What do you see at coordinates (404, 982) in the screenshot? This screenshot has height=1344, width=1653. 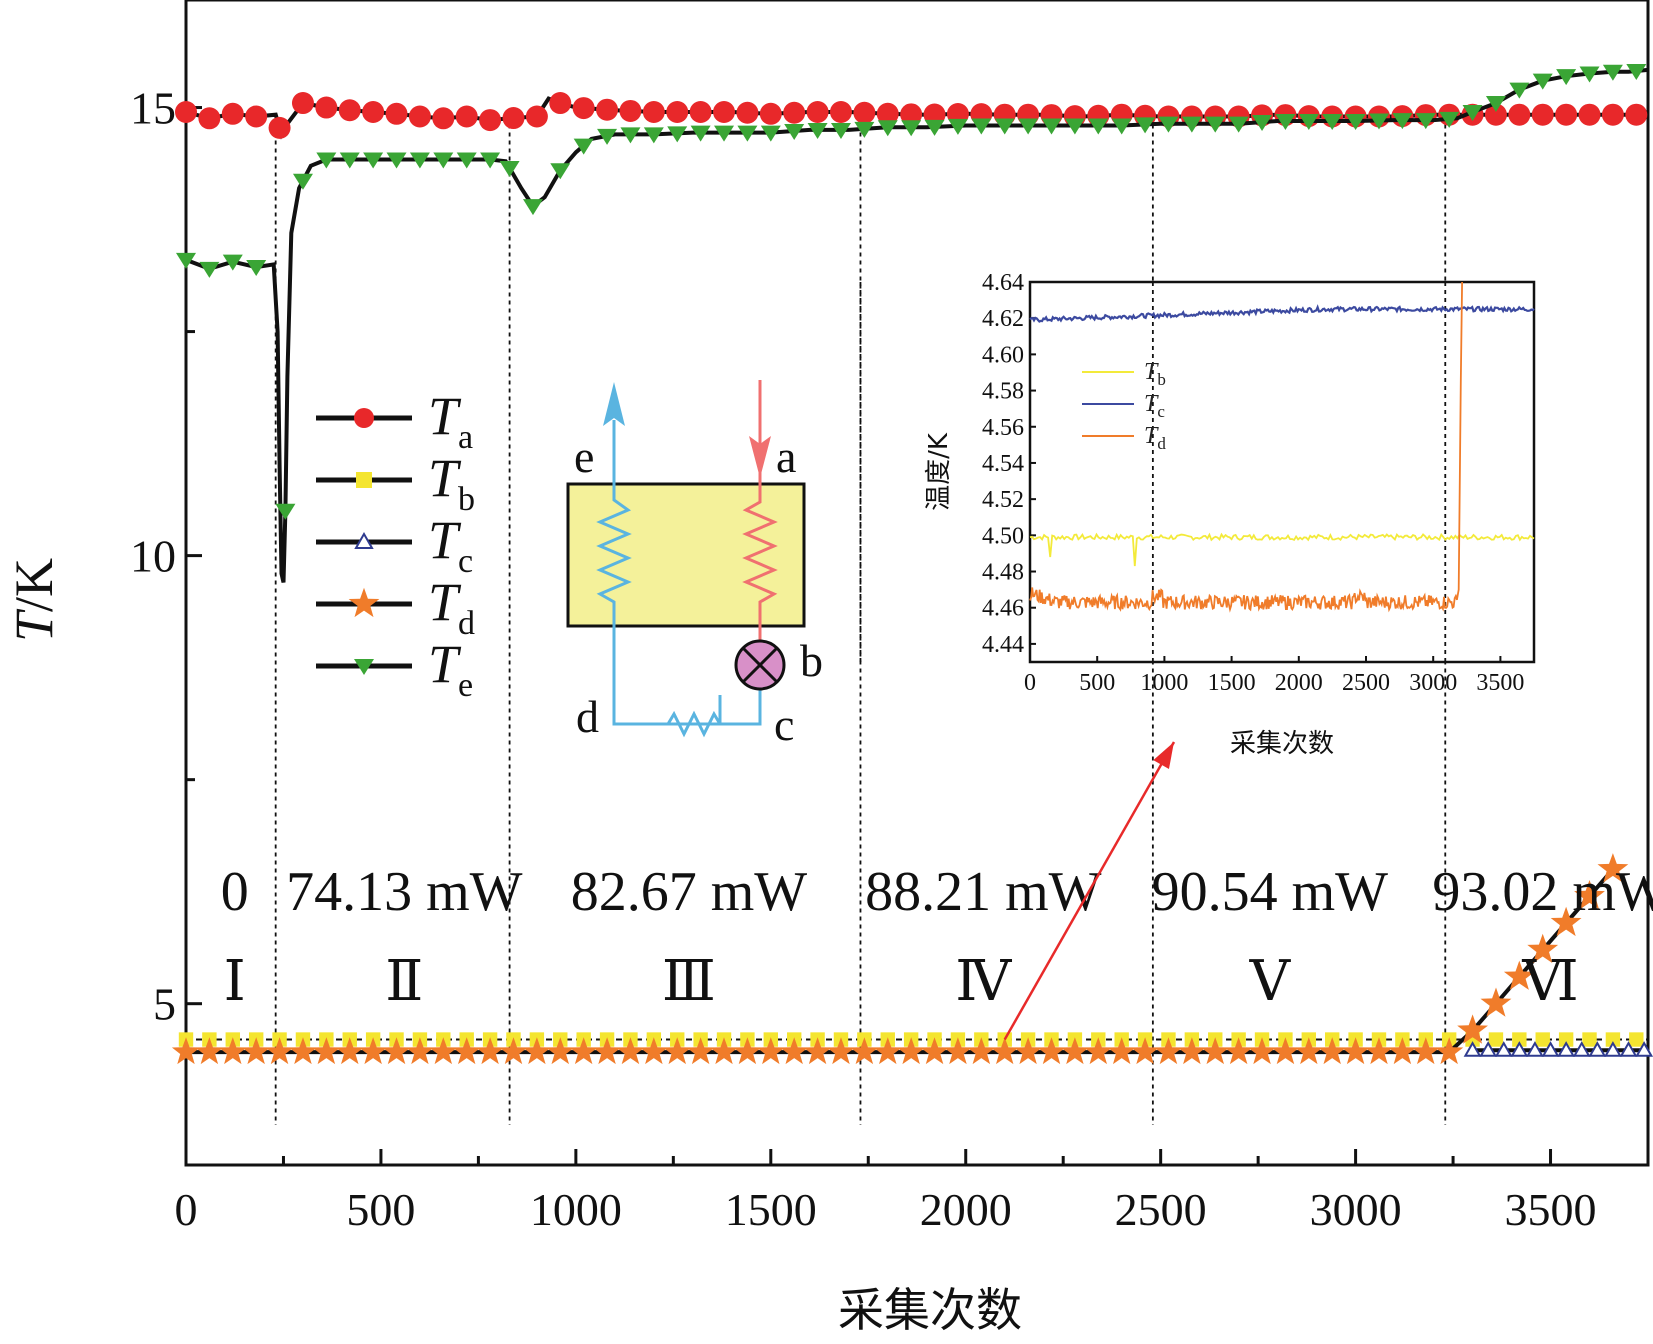 I see `region-numeral-label: Ⅱ` at bounding box center [404, 982].